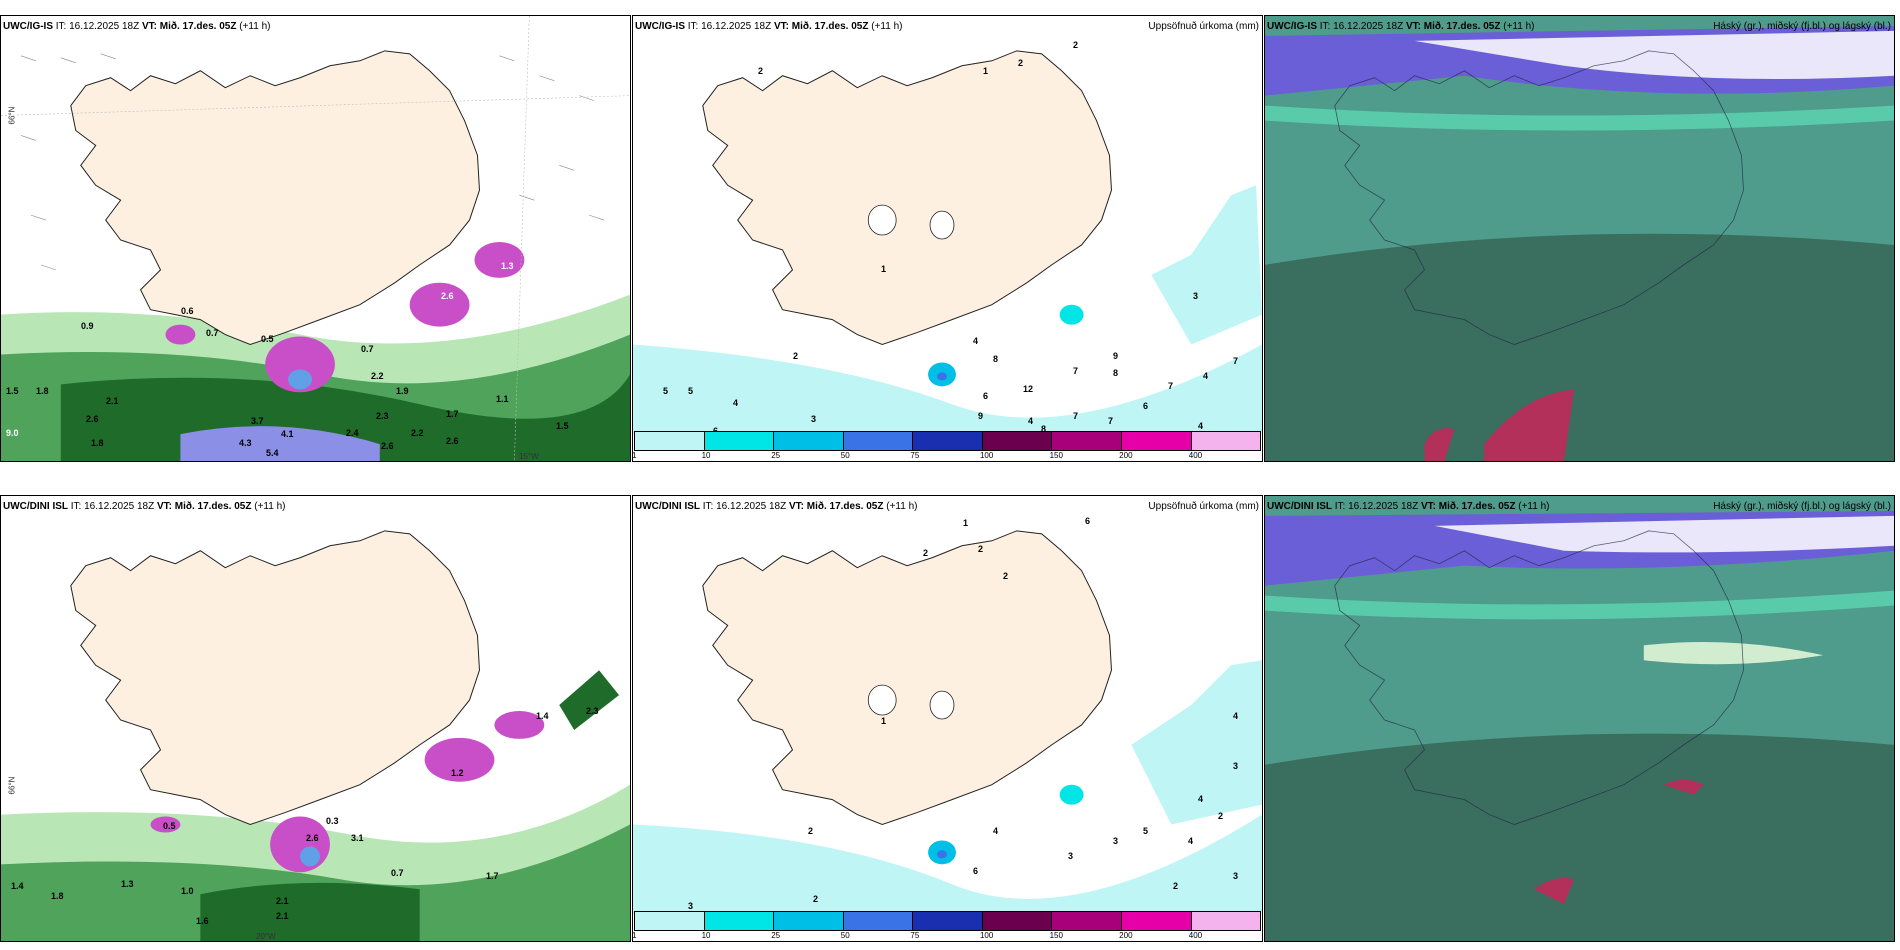 The width and height of the screenshot is (1900, 950). What do you see at coordinates (352, 433) in the screenshot?
I see `value-label: 2.4` at bounding box center [352, 433].